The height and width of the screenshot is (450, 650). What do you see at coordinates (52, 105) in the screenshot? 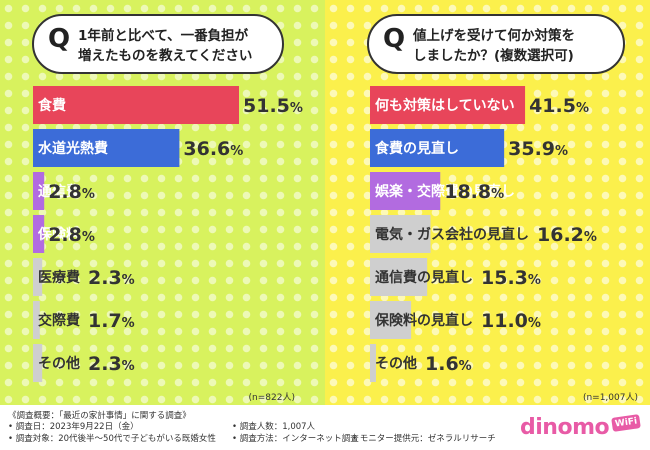
I see `category-label-left-0: 食費` at bounding box center [52, 105].